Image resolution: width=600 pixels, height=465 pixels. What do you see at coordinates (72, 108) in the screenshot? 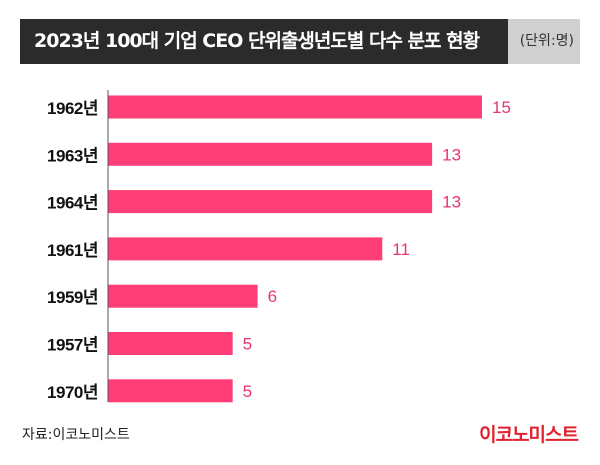
I see `category-label: 1962년` at bounding box center [72, 108].